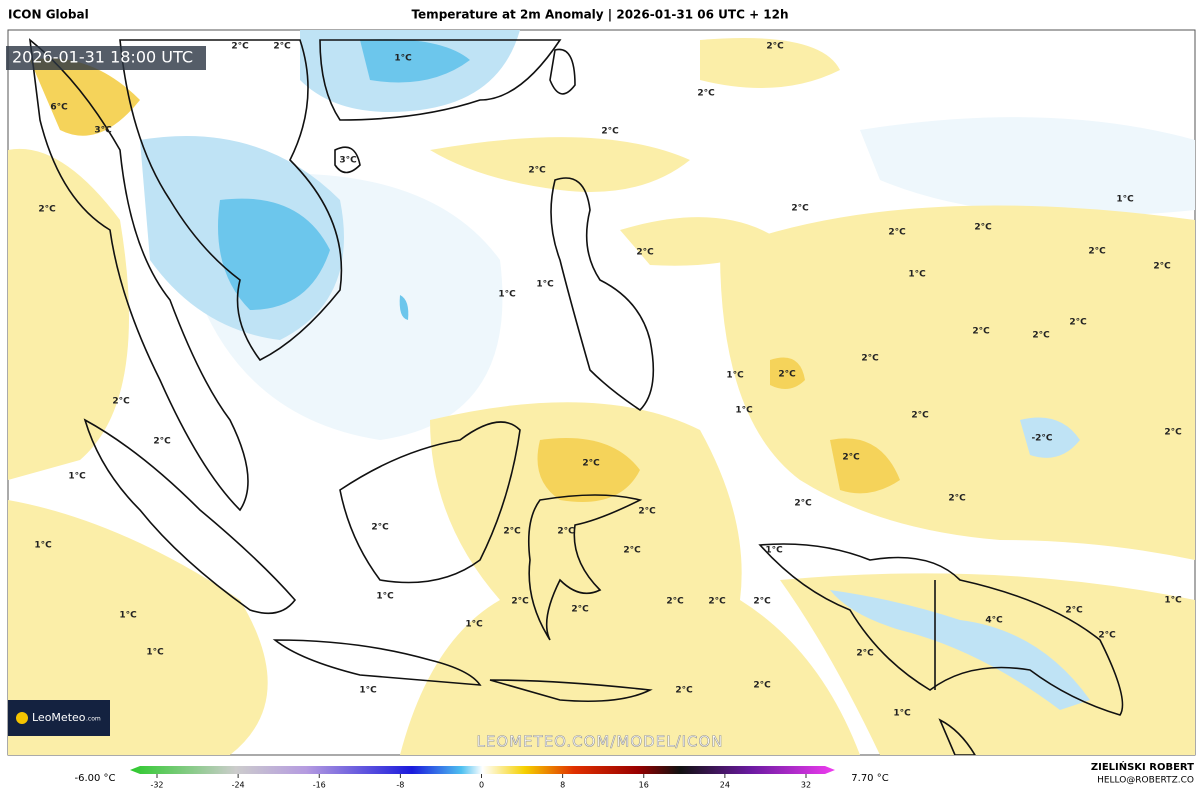 The width and height of the screenshot is (1200, 789). What do you see at coordinates (156, 785) in the screenshot?
I see `colorbar-tick-label: -32` at bounding box center [156, 785].